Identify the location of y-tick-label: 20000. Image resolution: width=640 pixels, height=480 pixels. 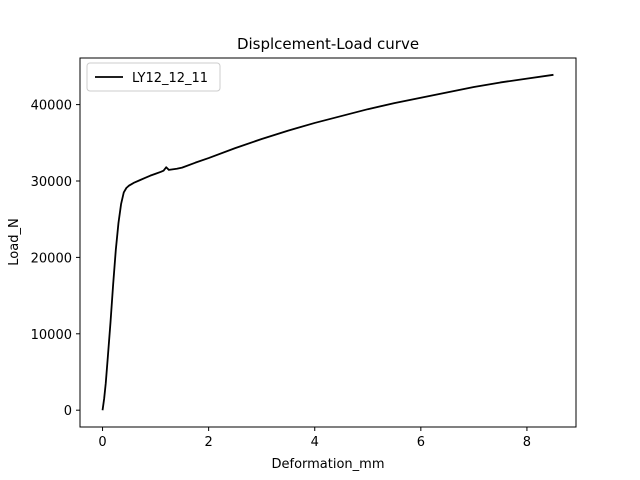
(51, 258).